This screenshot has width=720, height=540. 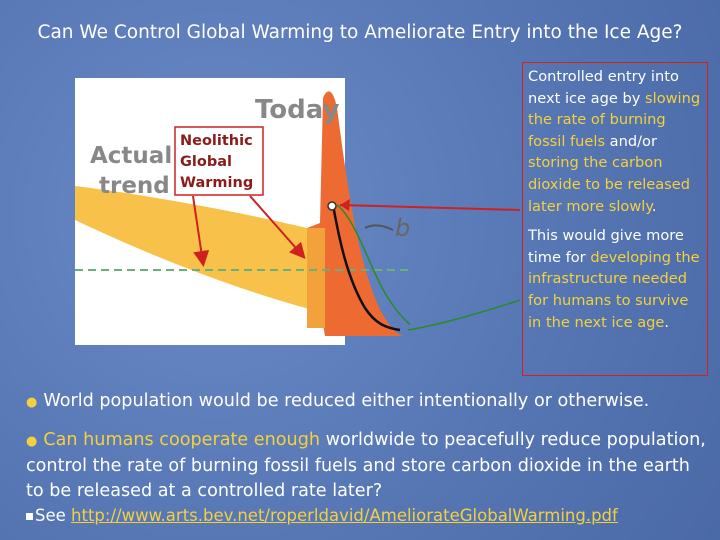 What do you see at coordinates (402, 228) in the screenshot?
I see `b-label: b` at bounding box center [402, 228].